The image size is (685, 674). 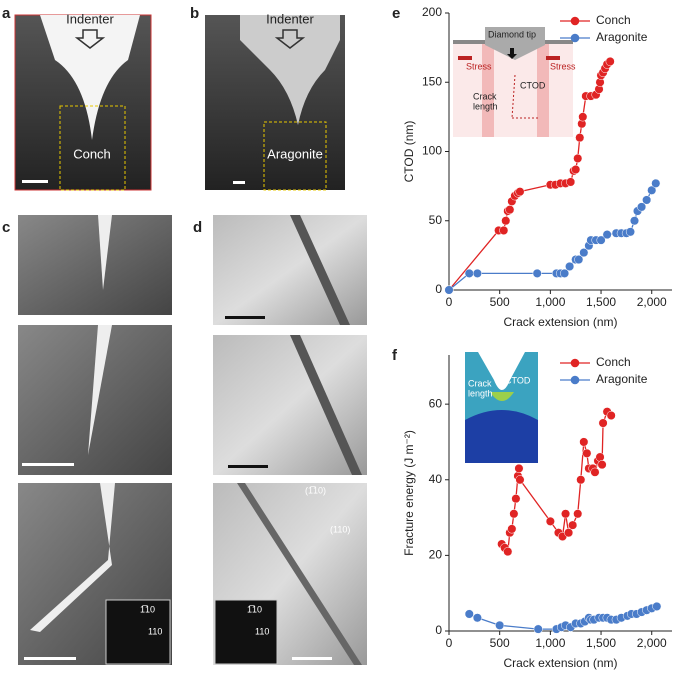 I want to click on plane-label: (110), so click(x=340, y=529).